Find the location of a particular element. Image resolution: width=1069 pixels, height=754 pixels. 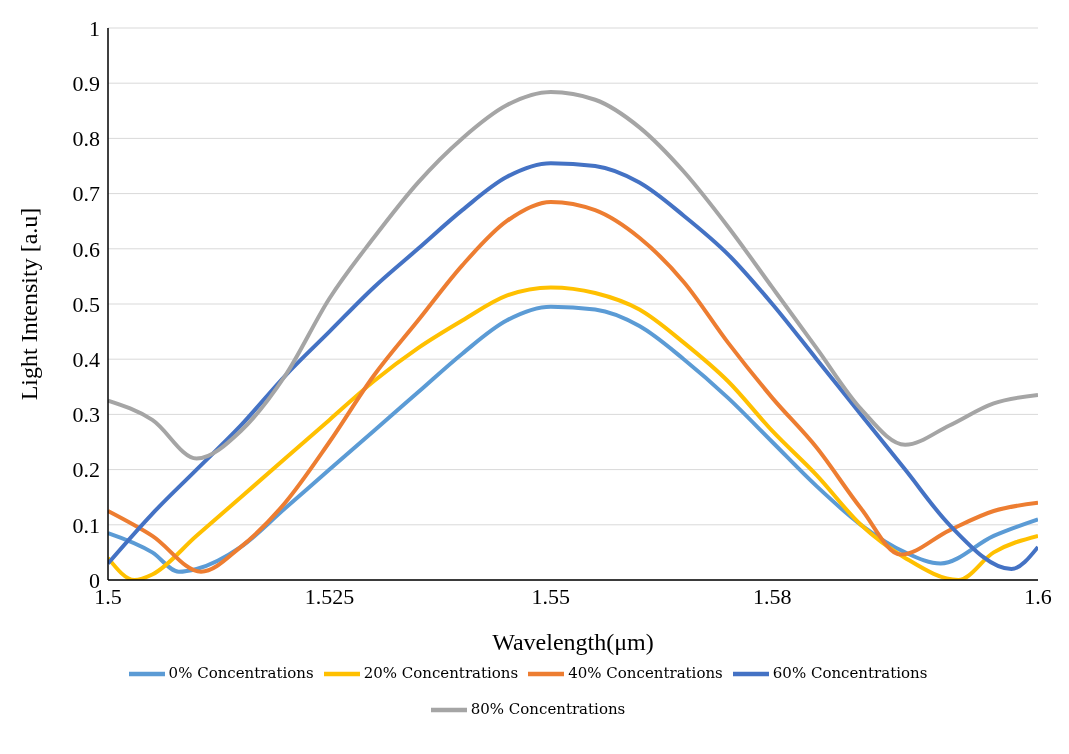

x-tick-label: 1.525 is located at coordinates (329, 596).